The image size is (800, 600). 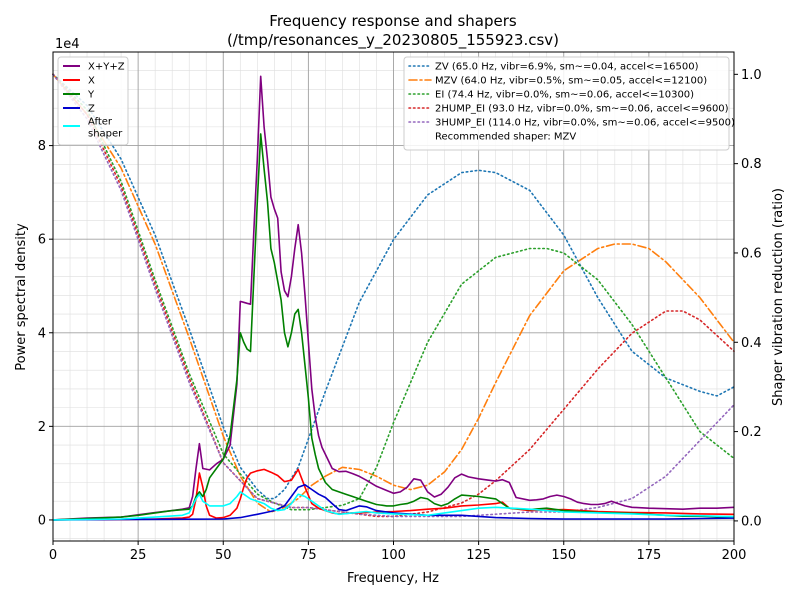 I want to click on y2-tick-label: 0.2, so click(x=751, y=432).